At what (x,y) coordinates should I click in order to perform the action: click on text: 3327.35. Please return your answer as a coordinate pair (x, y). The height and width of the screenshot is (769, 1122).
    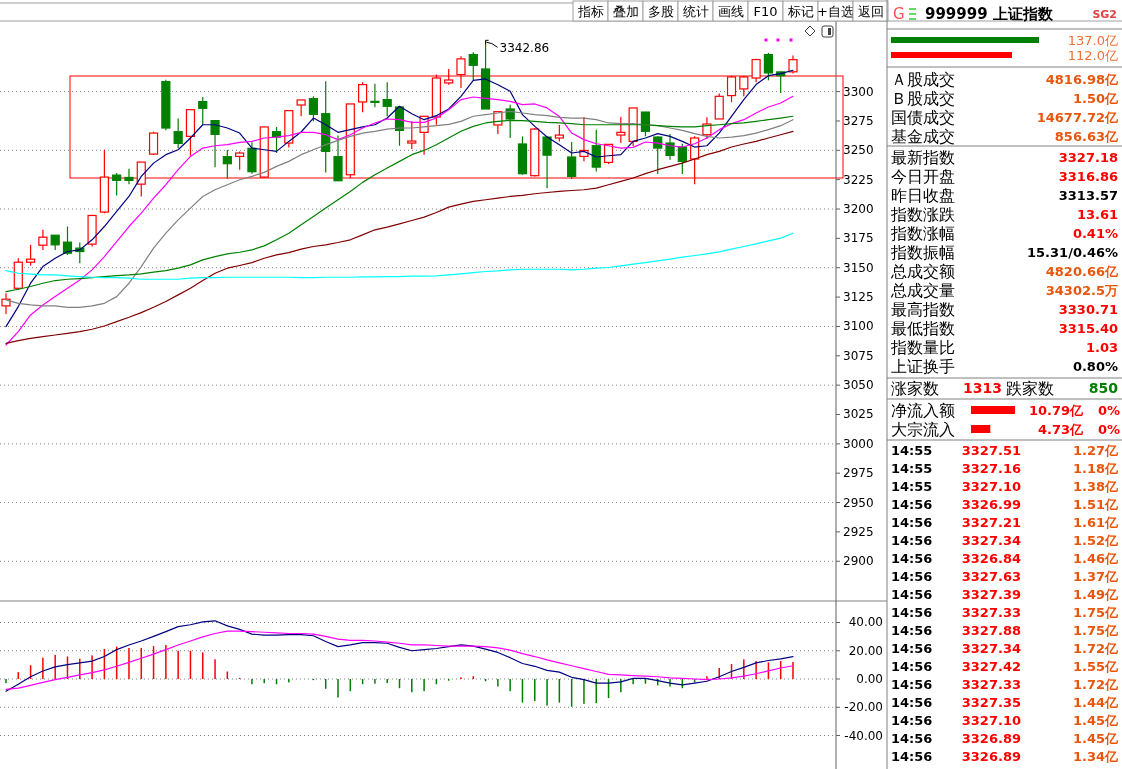
    Looking at the image, I should click on (991, 702).